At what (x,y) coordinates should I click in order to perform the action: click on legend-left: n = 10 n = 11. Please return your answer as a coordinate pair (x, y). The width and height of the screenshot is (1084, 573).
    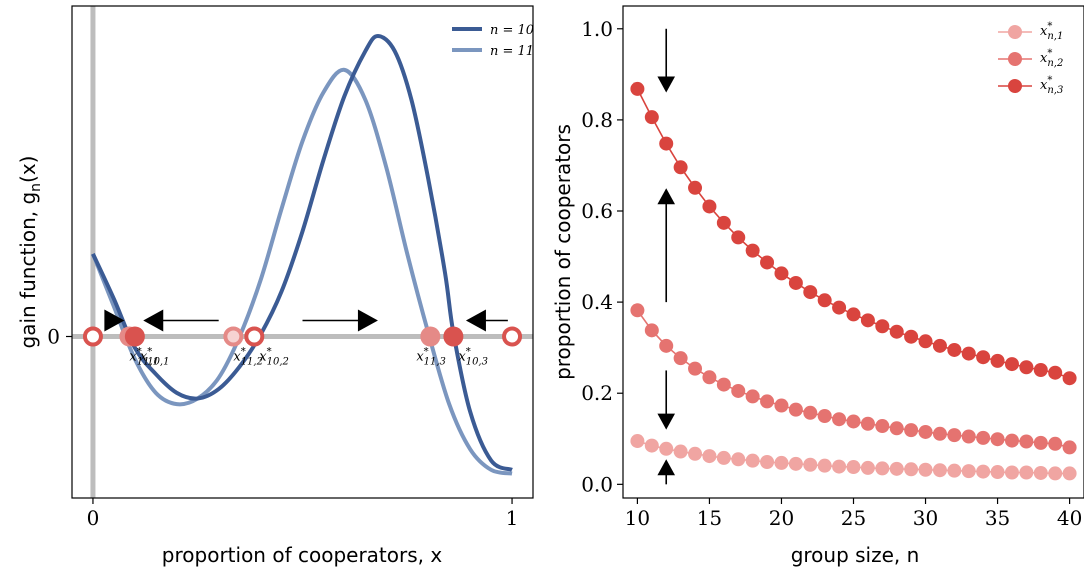
    Looking at the image, I should click on (493, 41).